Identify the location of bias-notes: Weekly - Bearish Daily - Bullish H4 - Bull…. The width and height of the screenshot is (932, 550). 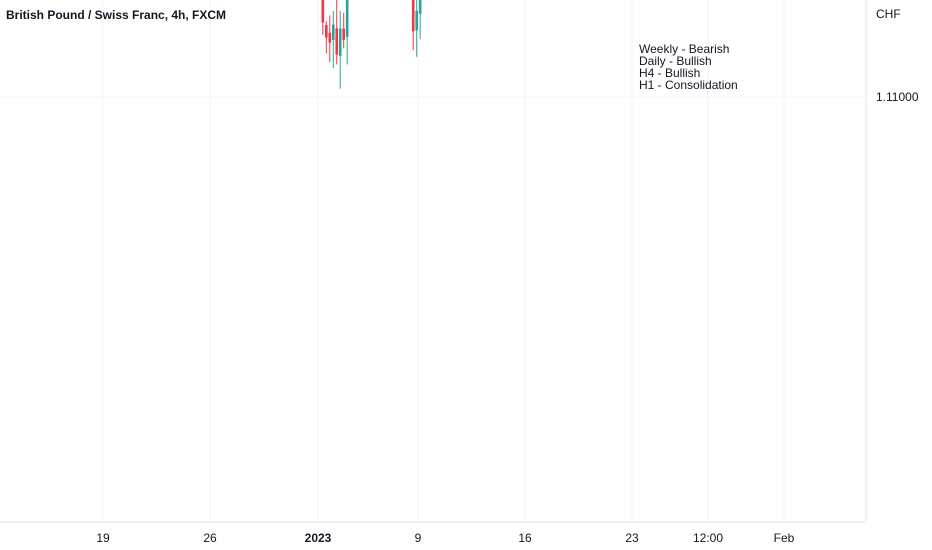
(688, 67).